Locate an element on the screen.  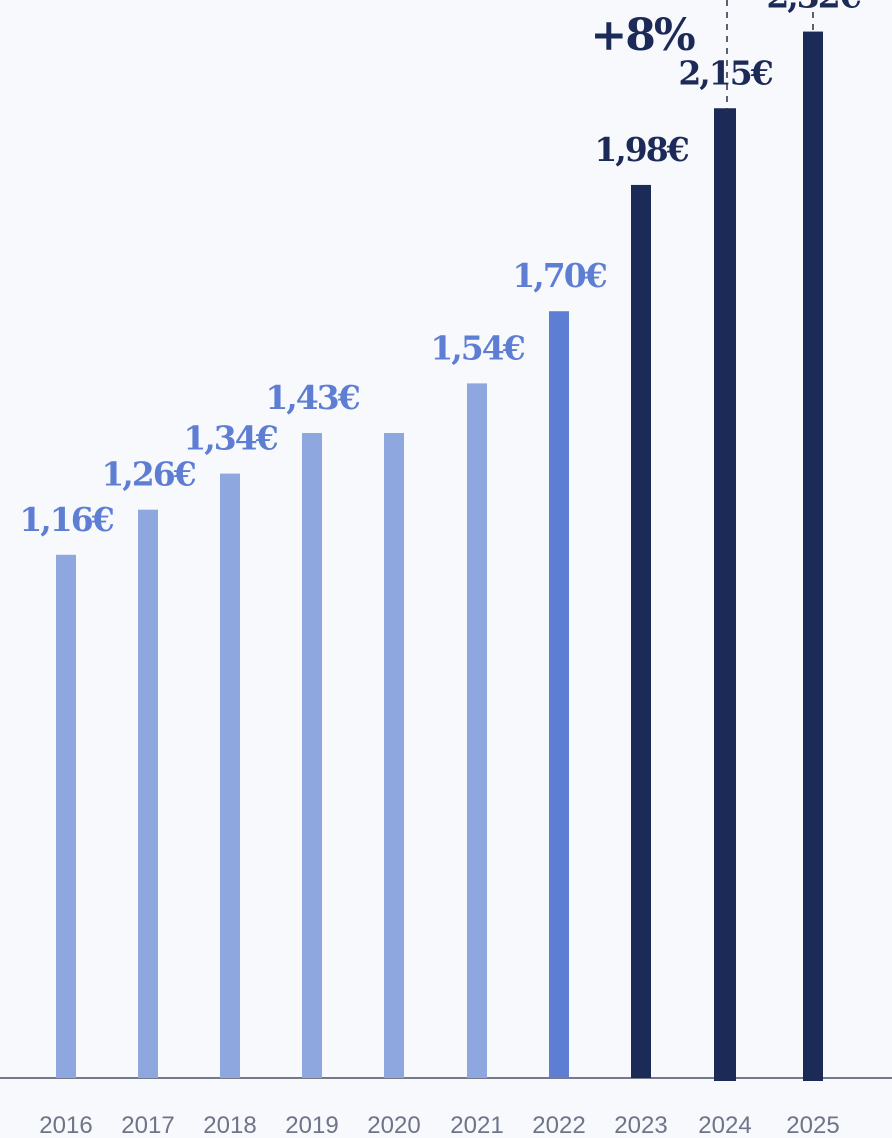
value-label-2016: 1,16€ is located at coordinates (66, 519).